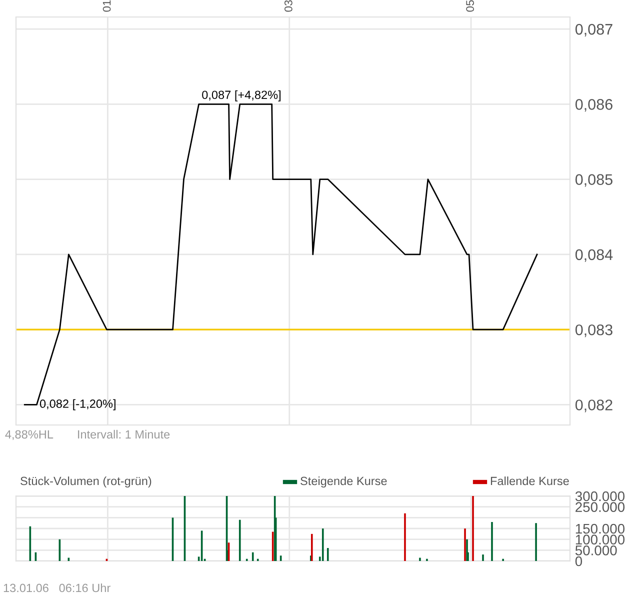 The width and height of the screenshot is (634, 597). Describe the element at coordinates (593, 180) in the screenshot. I see `y-tick-label: 0,085` at that location.